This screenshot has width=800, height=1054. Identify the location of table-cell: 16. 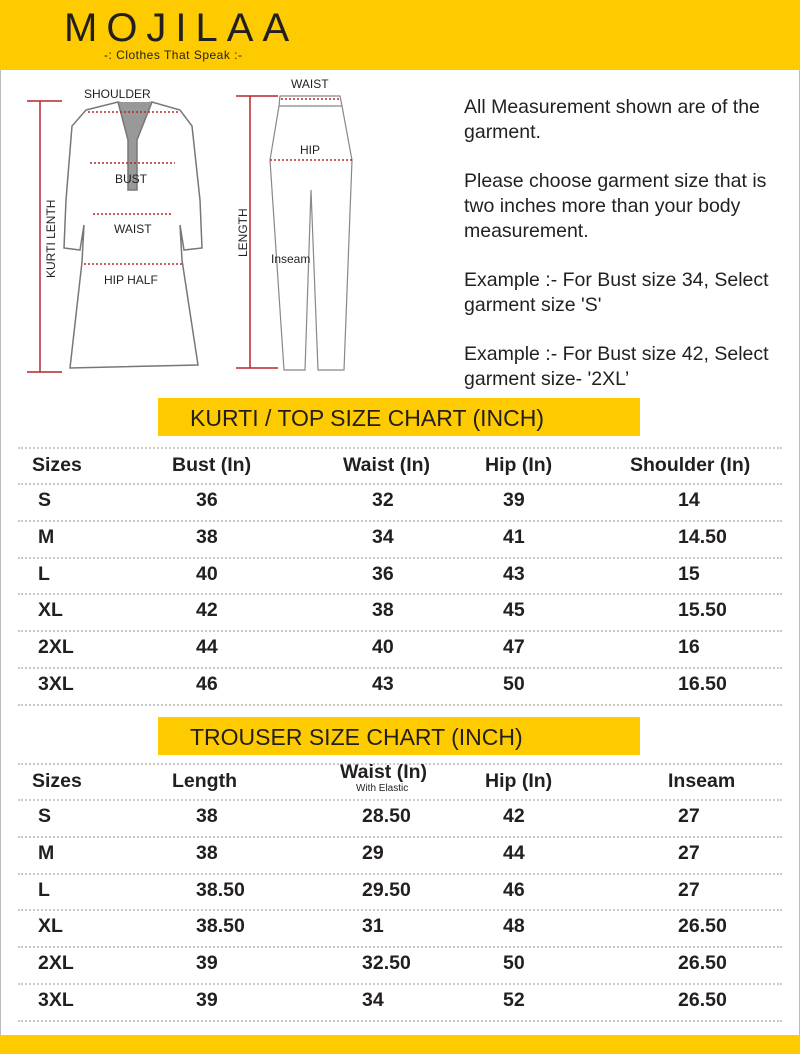
(689, 647).